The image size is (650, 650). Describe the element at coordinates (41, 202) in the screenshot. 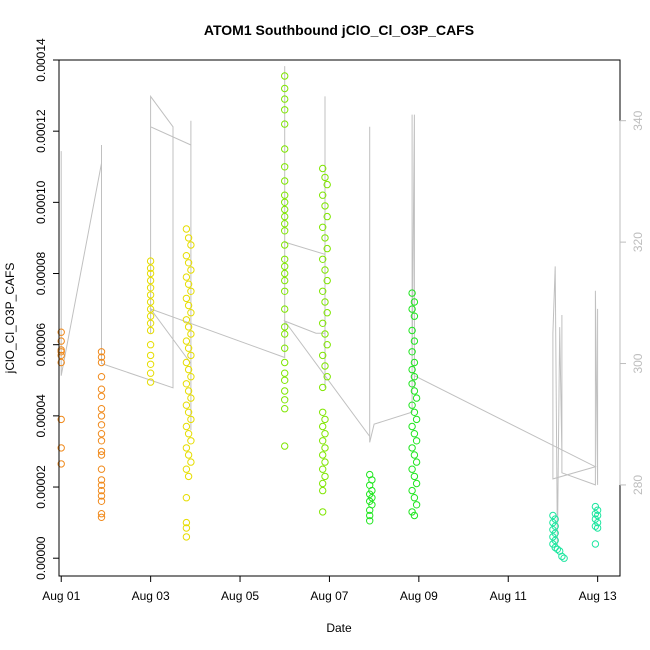

I see `y-tick-label: 0.00010` at that location.